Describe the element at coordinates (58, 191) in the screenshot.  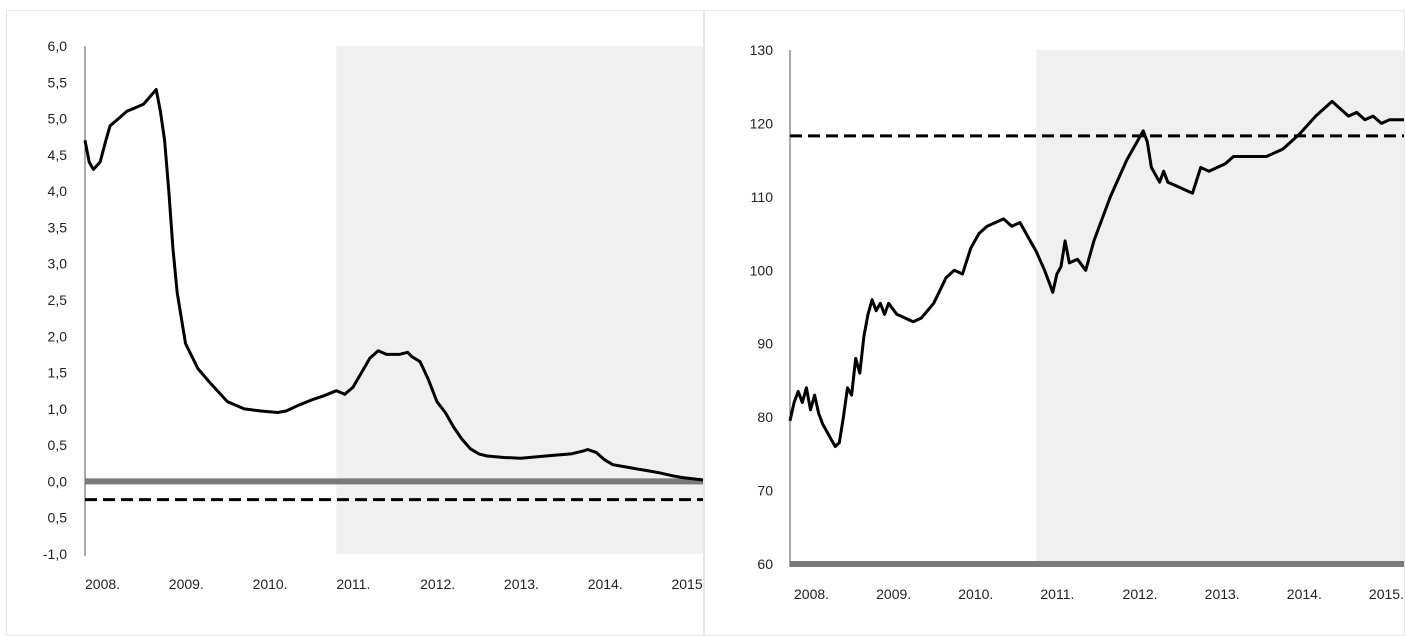
I see `left-y-tick-label: 4,0` at that location.